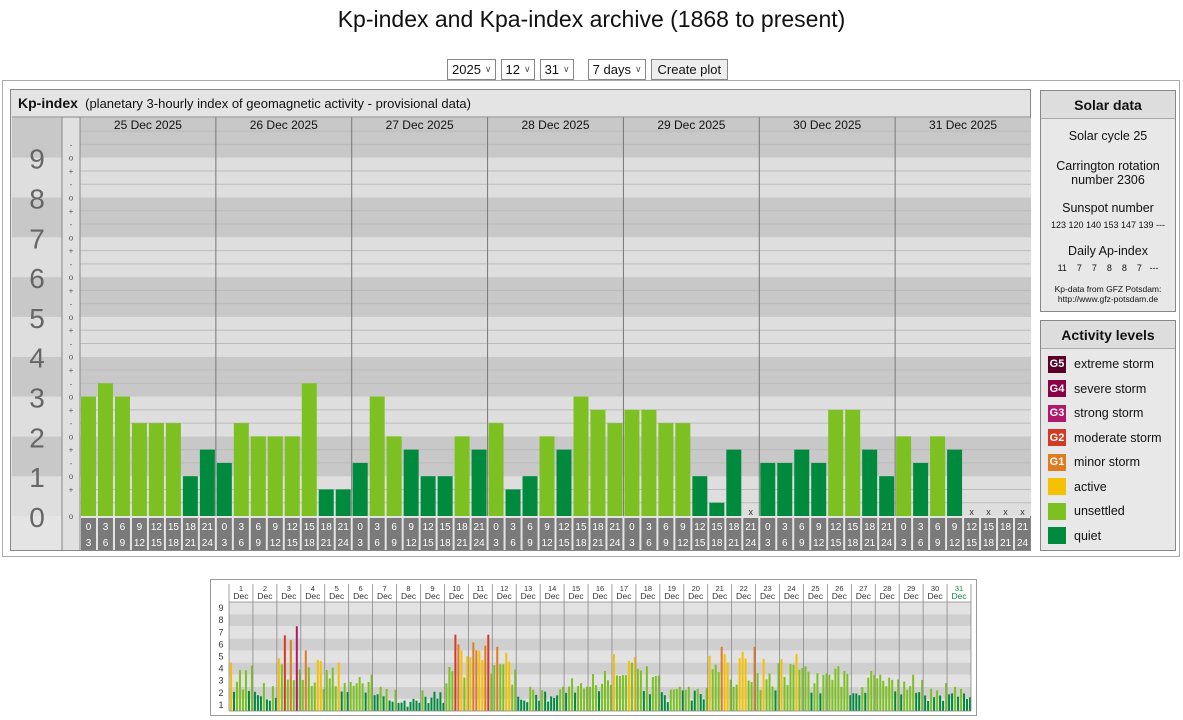 The image size is (1183, 720). I want to click on mini-day-number: 28, so click(887, 588).